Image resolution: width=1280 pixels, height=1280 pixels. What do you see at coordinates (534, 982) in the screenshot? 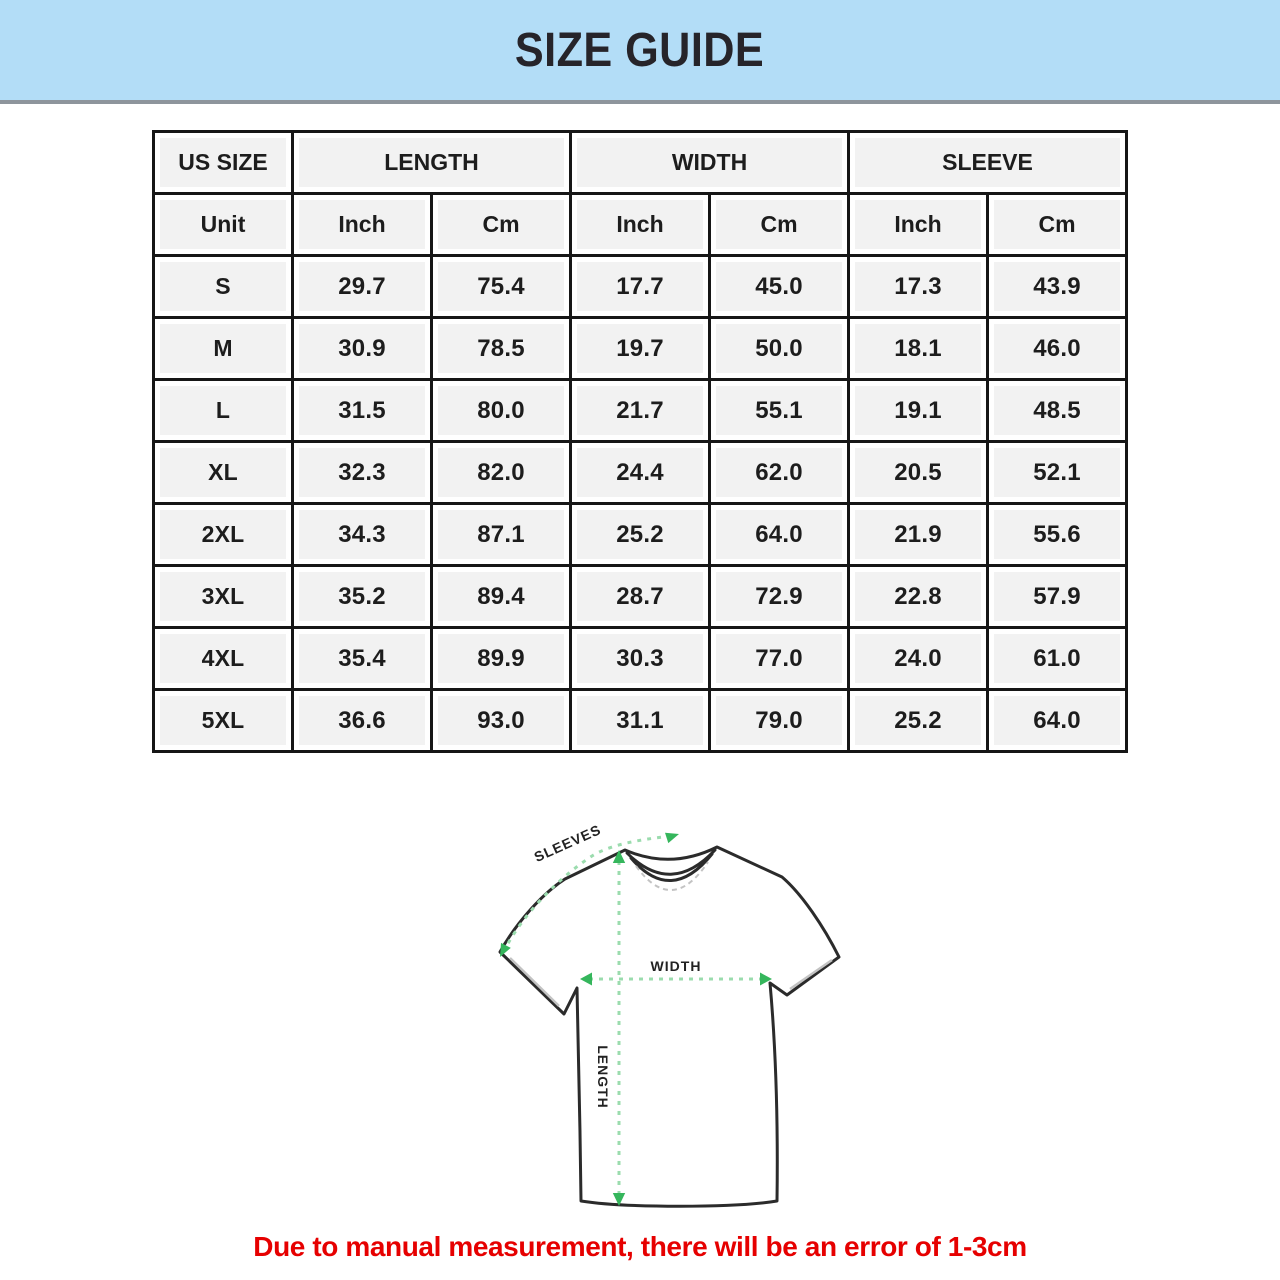
I see `sleeve-hem-left` at bounding box center [534, 982].